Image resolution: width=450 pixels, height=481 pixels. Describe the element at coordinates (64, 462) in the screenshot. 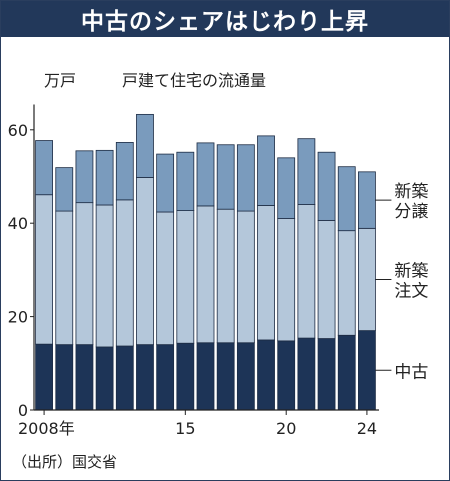

I see `source-note: （出所）国交省` at that location.